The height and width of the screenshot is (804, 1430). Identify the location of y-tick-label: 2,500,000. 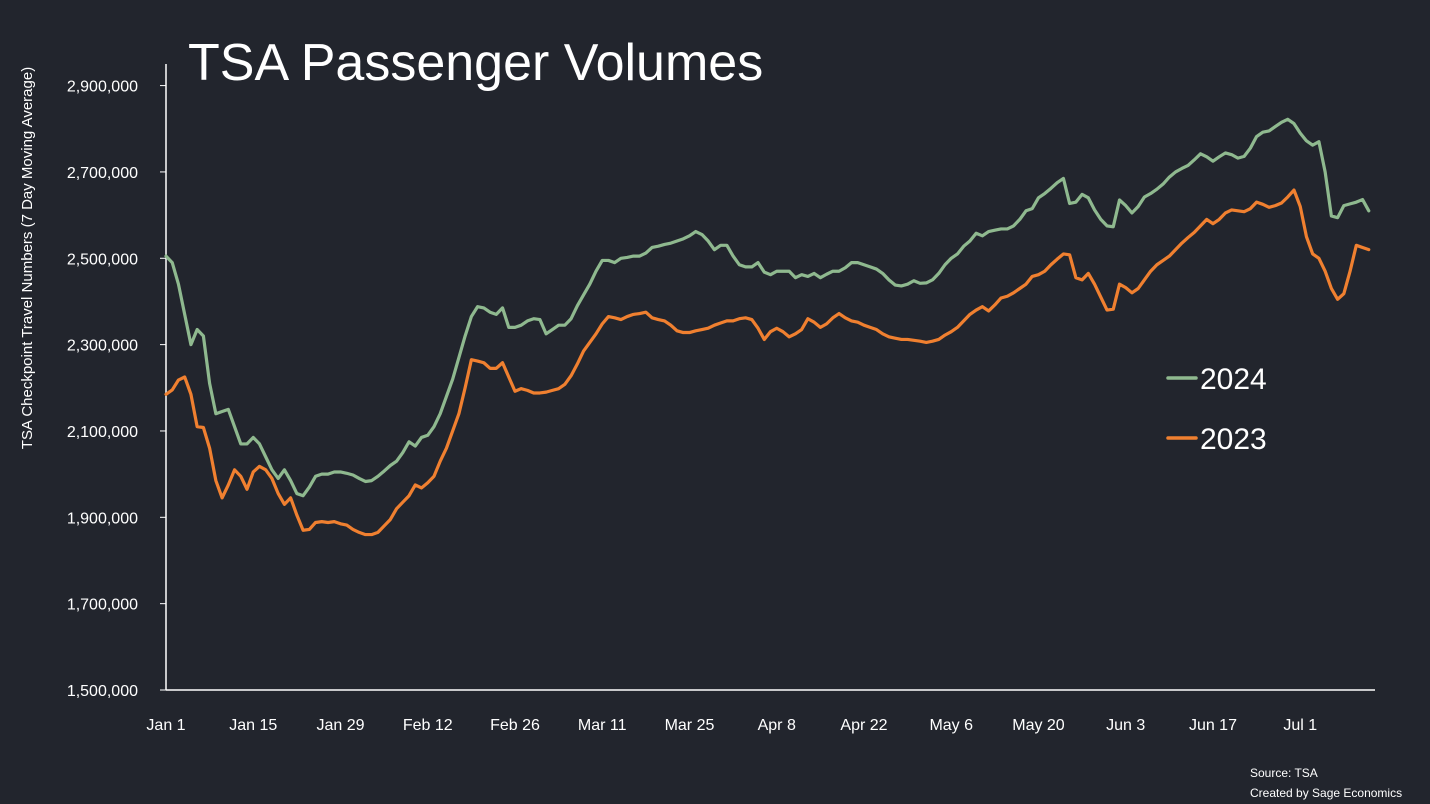
(102, 259).